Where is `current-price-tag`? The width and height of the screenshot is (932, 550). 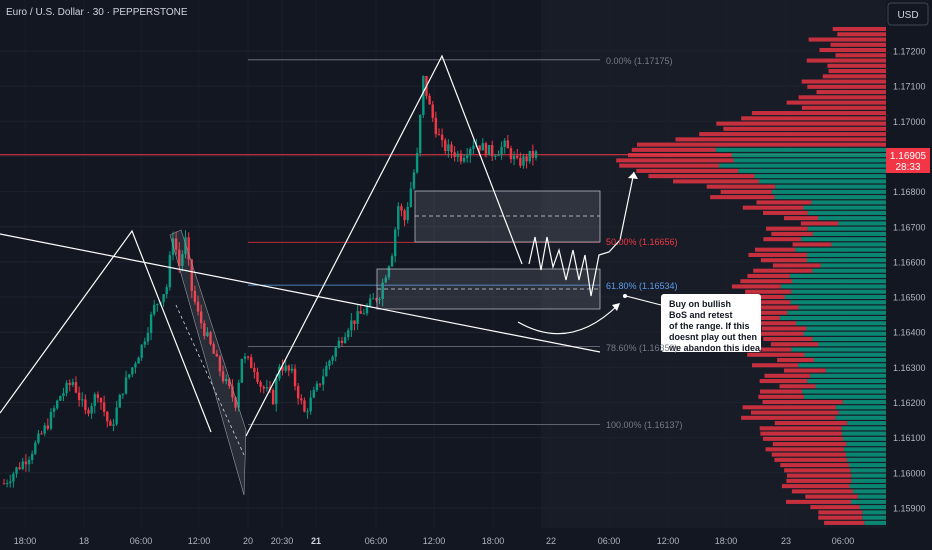
current-price-tag is located at coordinates (908, 160).